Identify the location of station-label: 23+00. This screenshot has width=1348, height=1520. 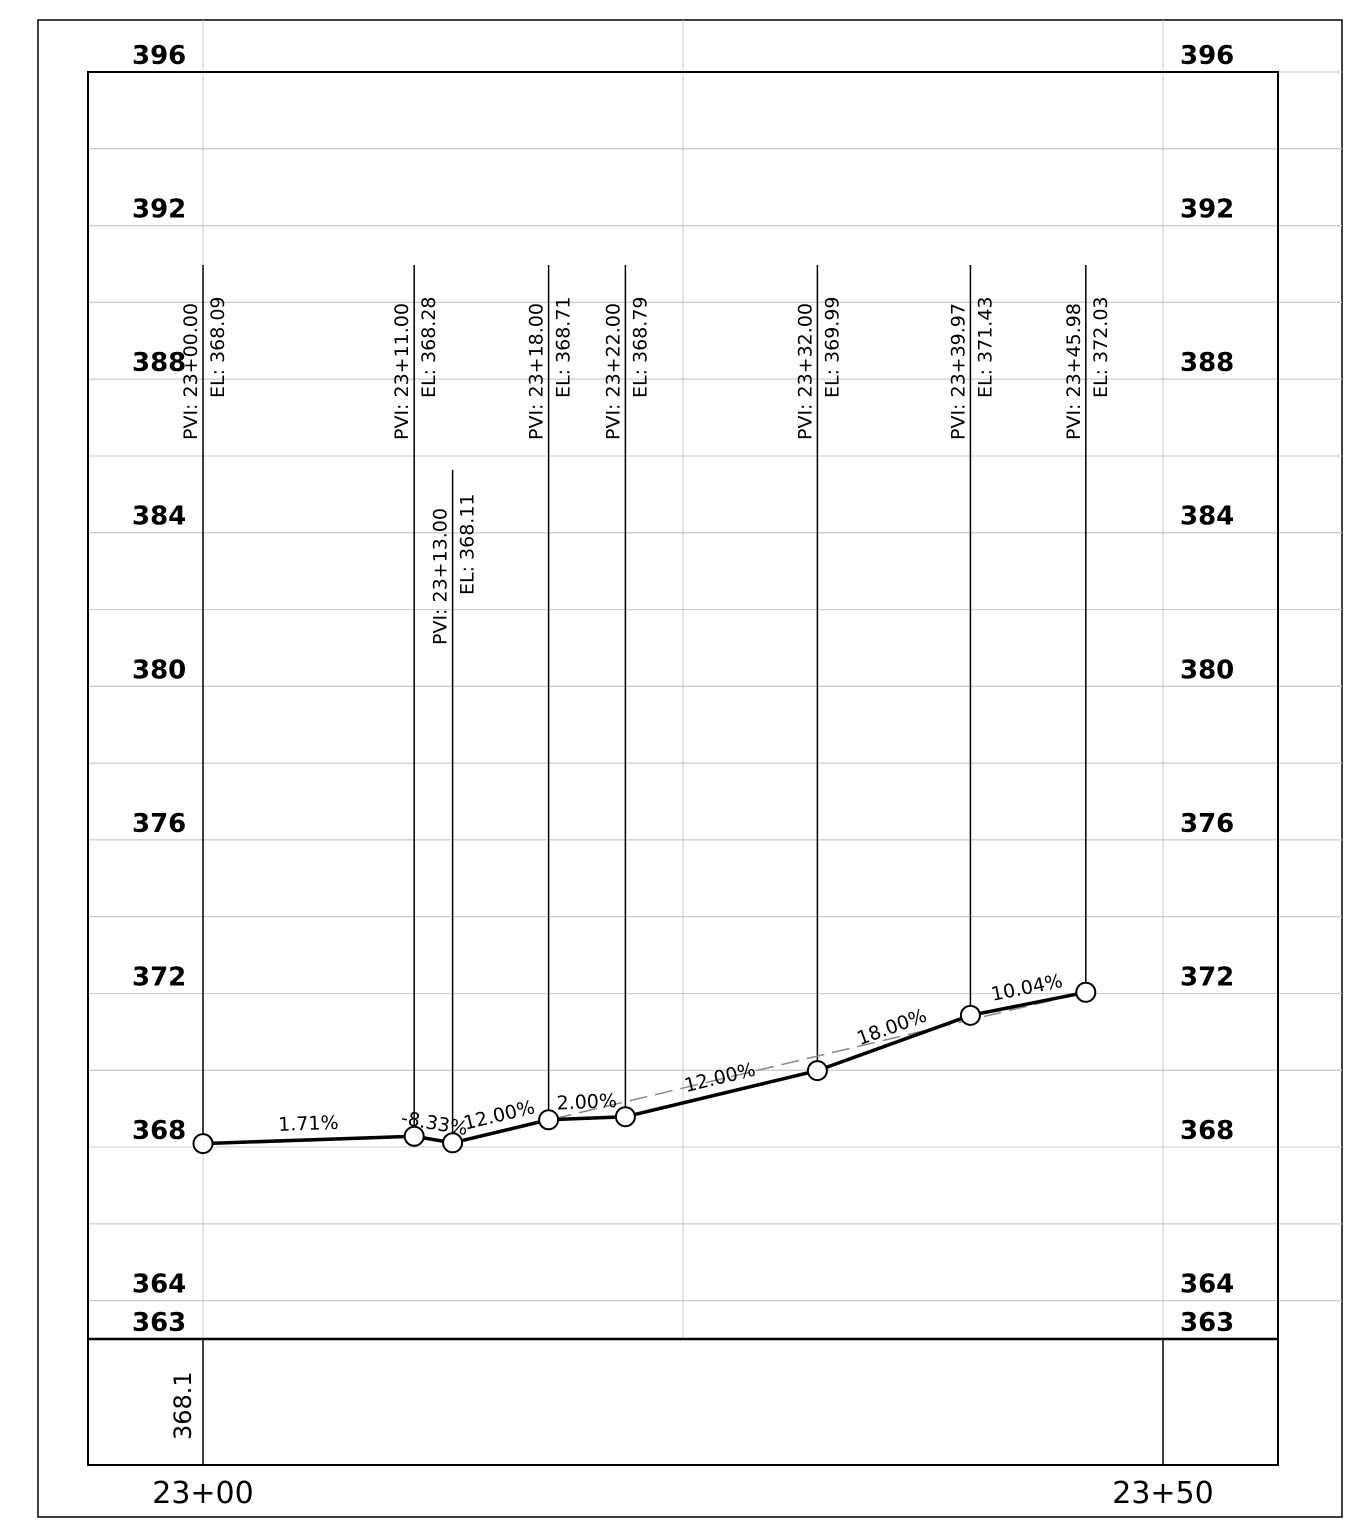
(202, 1493).